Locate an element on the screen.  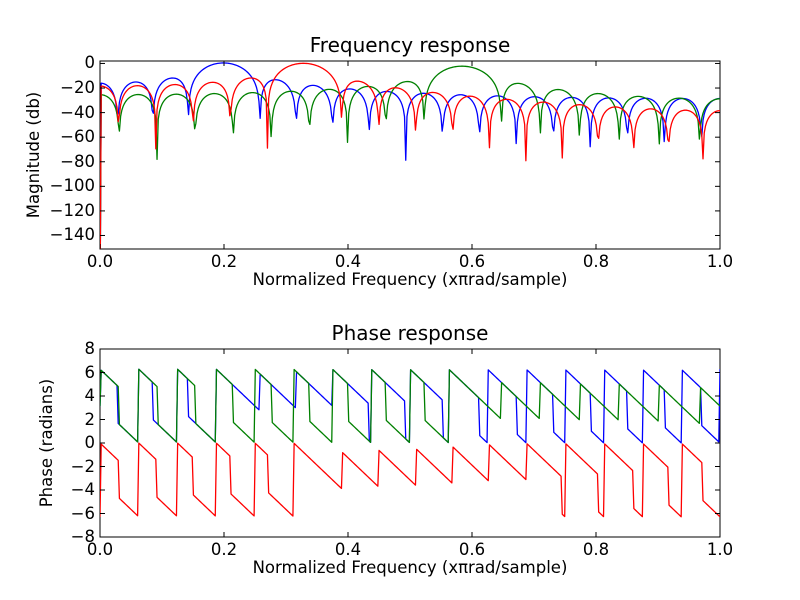
magnitude-x-tick-label: 0.8 is located at coordinates (596, 261).